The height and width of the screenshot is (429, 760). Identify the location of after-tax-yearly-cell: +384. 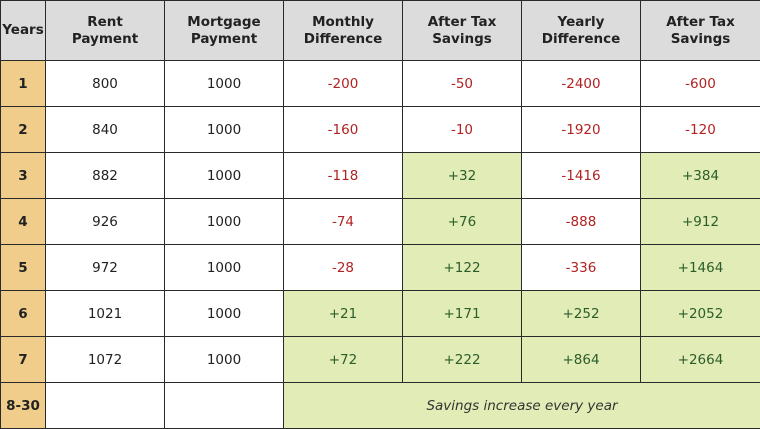
(700, 176).